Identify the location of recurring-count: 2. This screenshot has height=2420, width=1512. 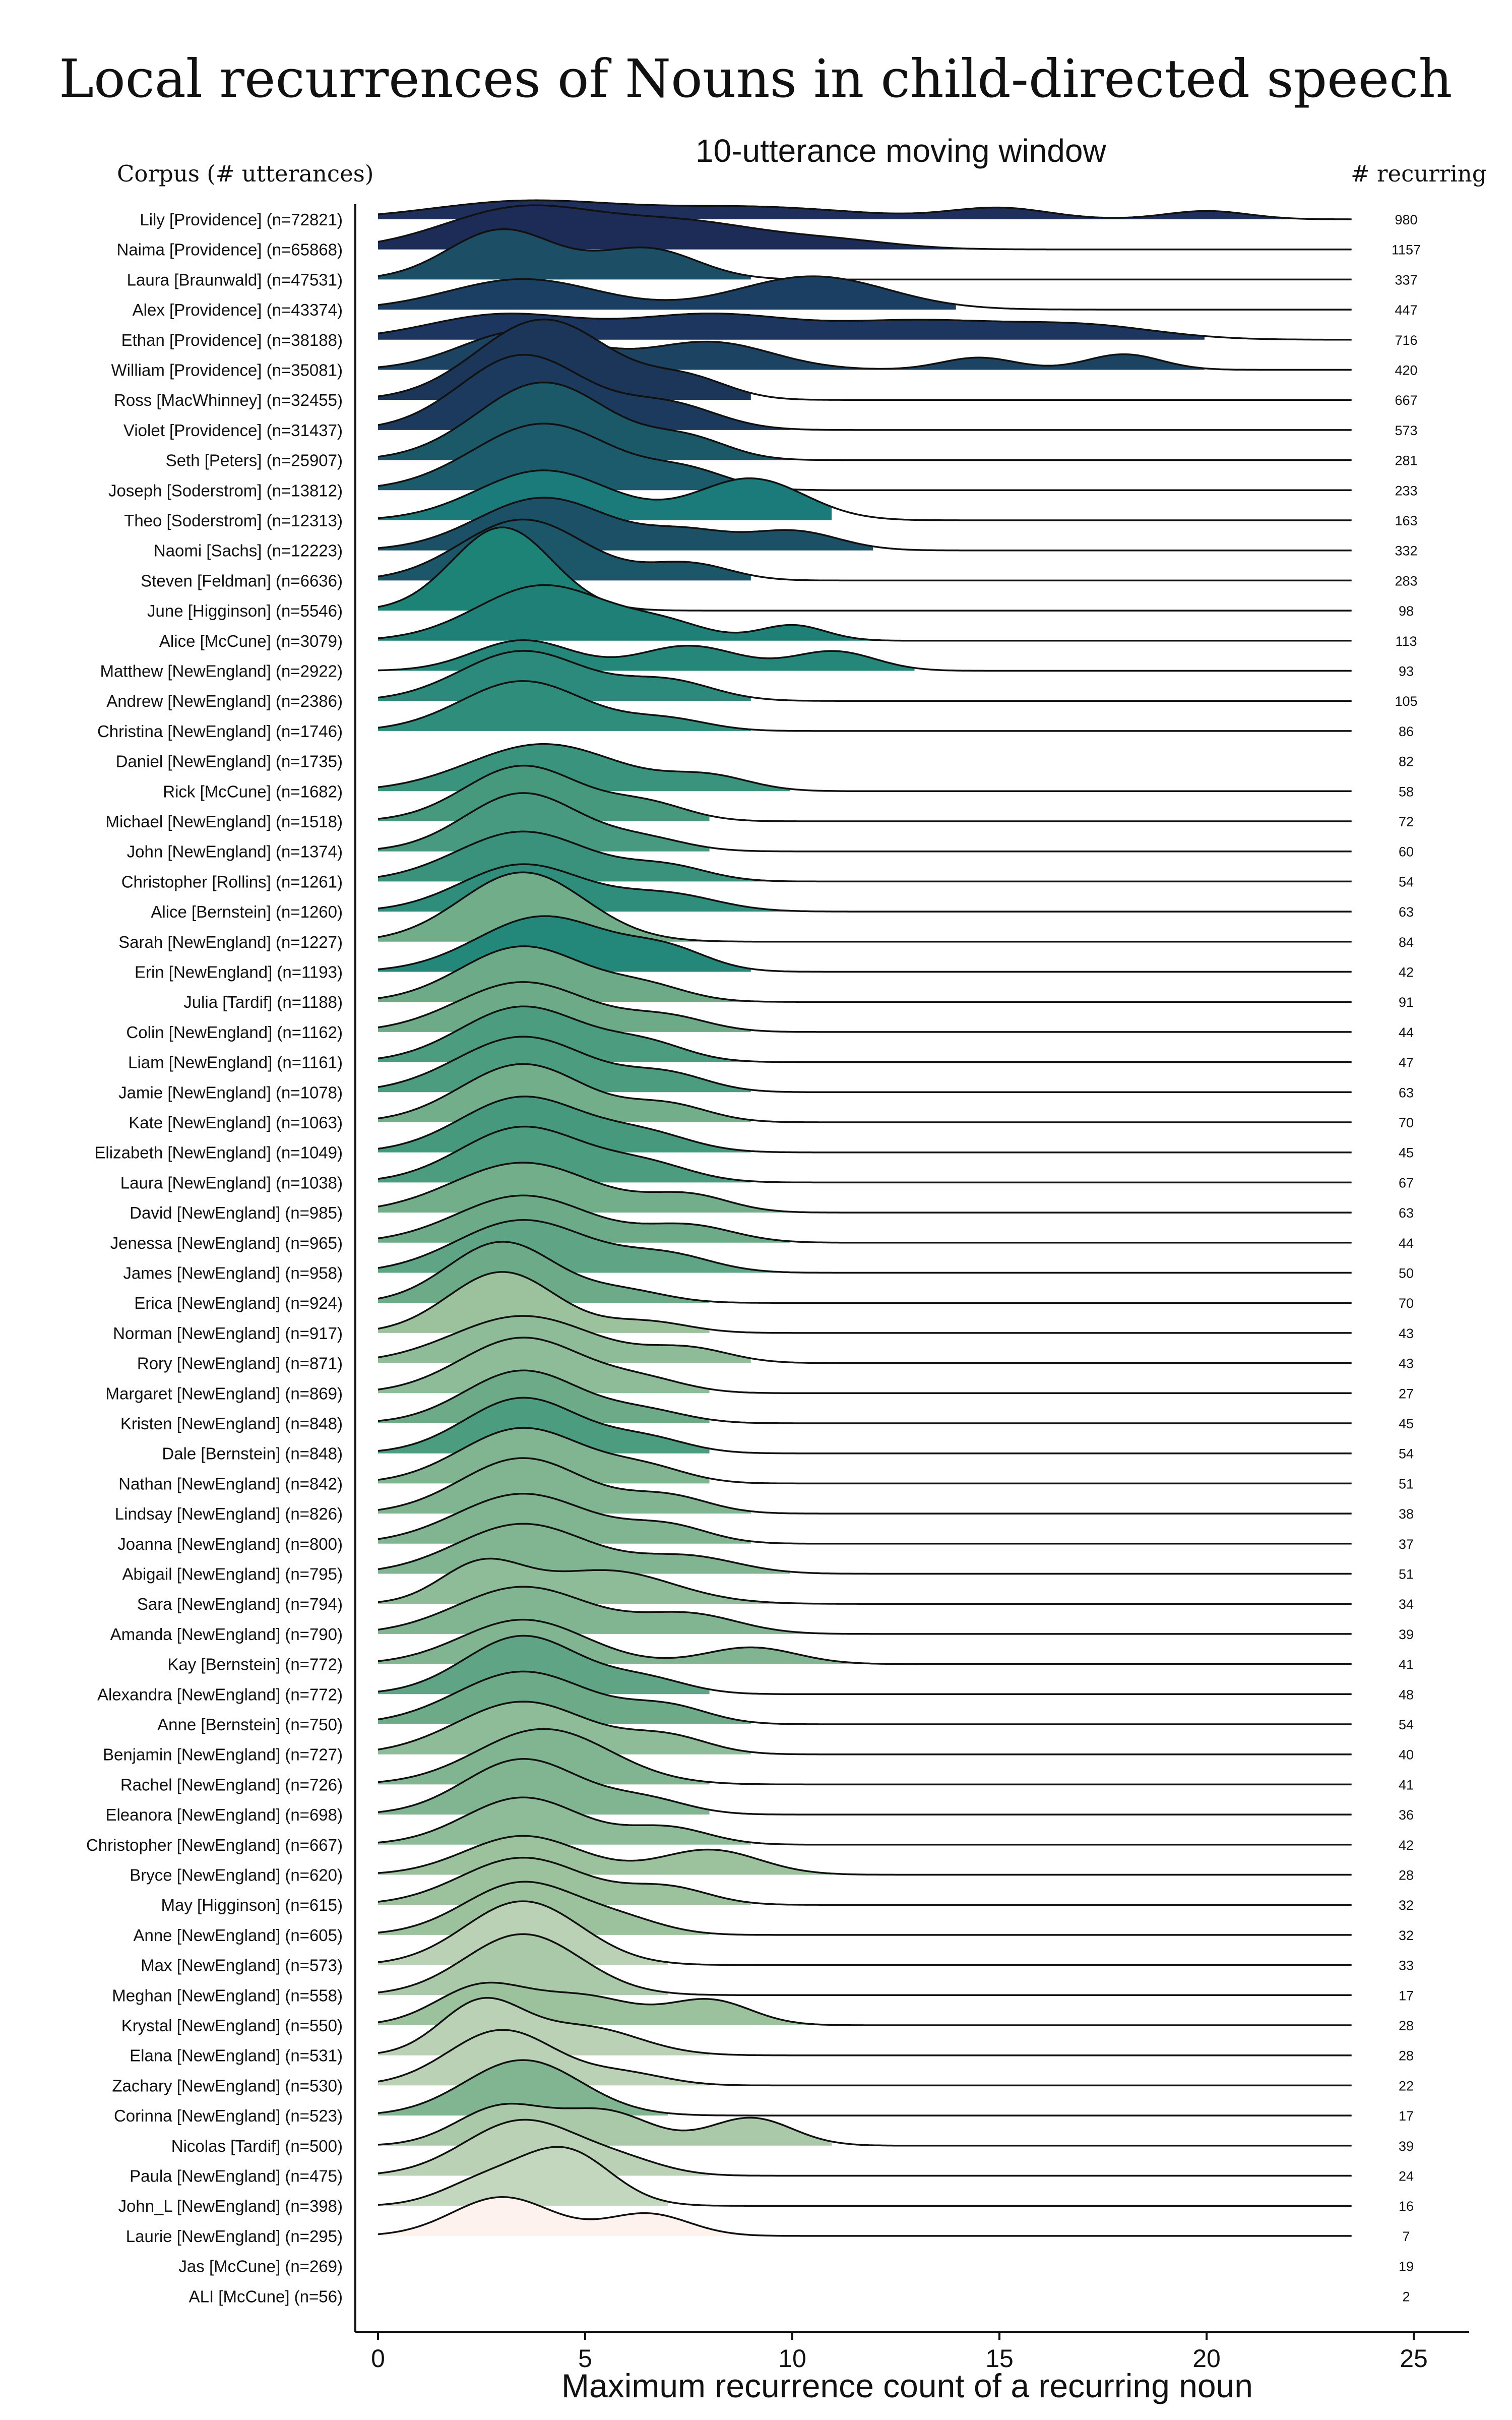
(1406, 2296).